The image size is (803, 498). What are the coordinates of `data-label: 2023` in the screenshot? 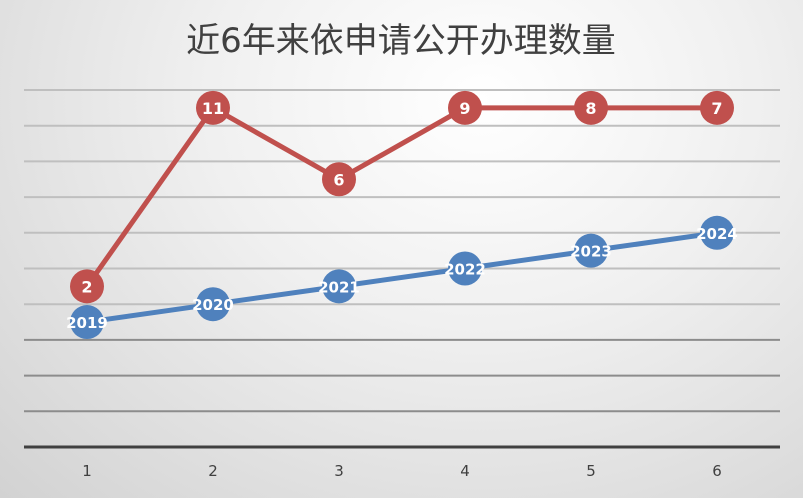 It's located at (591, 252).